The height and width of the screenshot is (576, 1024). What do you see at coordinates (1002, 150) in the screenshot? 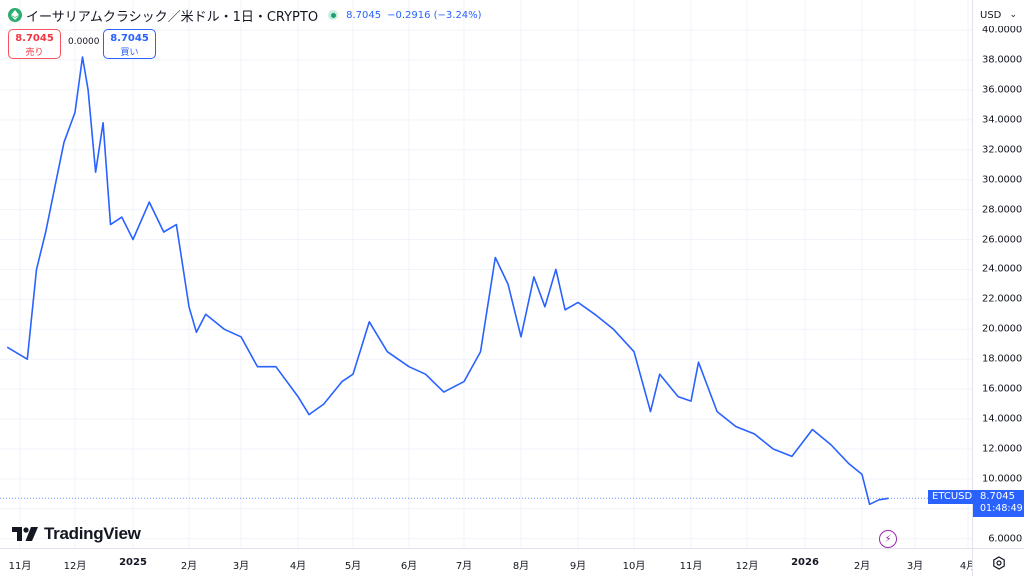
I see `price-tick: 32.0000` at bounding box center [1002, 150].